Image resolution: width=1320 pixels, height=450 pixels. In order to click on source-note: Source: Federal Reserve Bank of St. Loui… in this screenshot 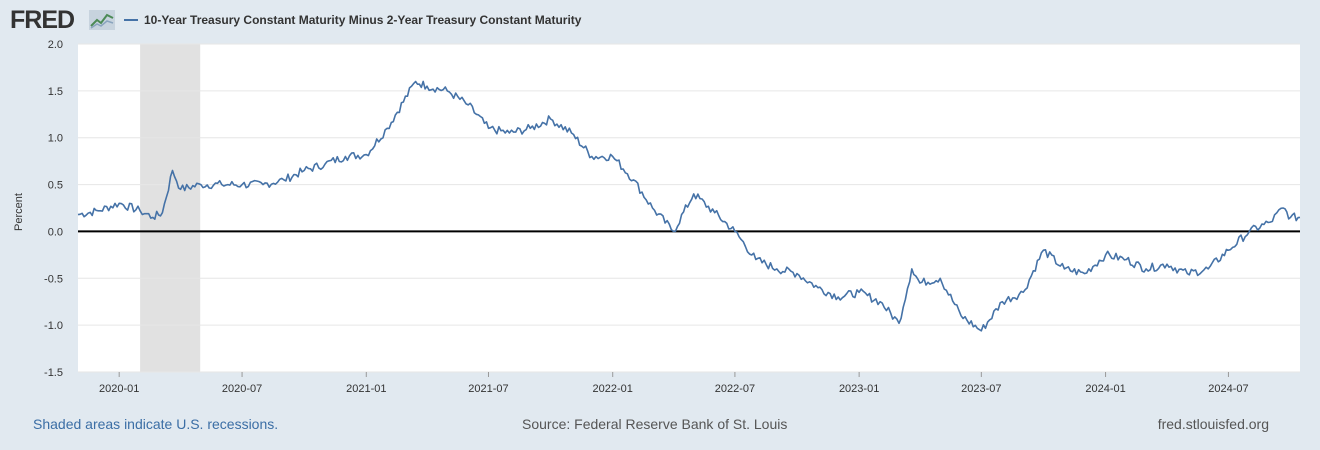, I will do `click(655, 424)`.